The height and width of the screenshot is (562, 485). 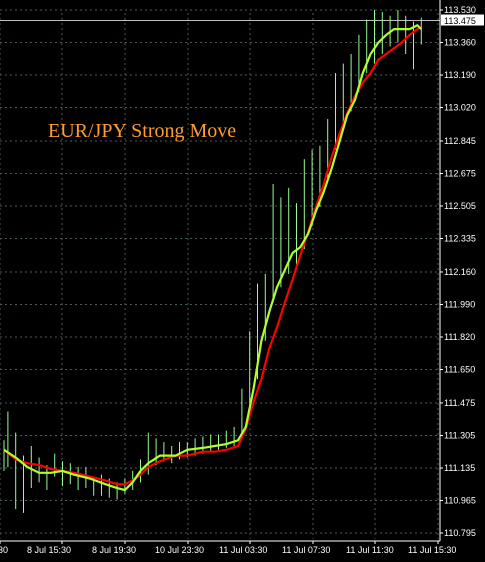 I want to click on y-tick-label-7: 112.335, so click(x=460, y=239).